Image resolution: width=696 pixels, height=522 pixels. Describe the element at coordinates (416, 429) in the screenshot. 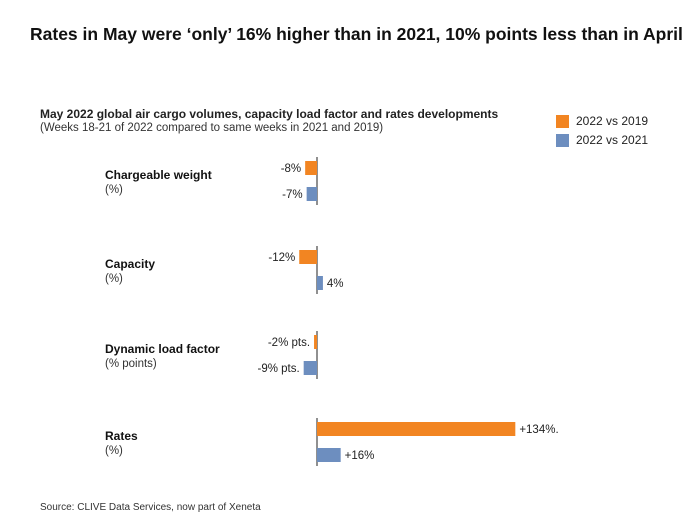

I see `bar-rates-2022-vs-2019` at that location.